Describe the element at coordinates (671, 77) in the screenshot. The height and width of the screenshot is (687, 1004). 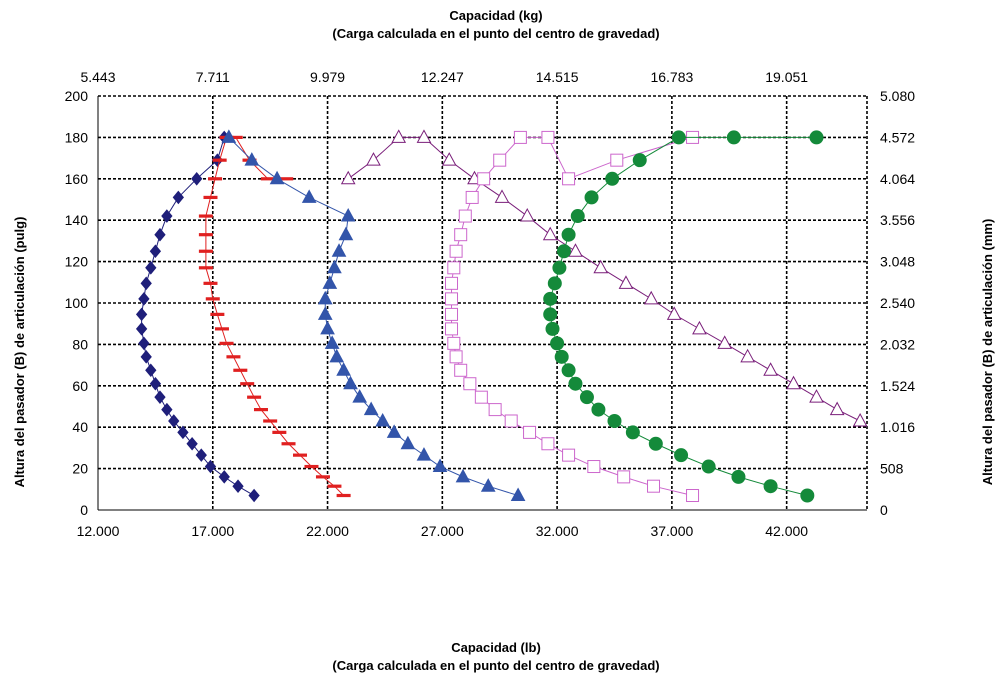
I see `top-tick-5: 16.783` at that location.